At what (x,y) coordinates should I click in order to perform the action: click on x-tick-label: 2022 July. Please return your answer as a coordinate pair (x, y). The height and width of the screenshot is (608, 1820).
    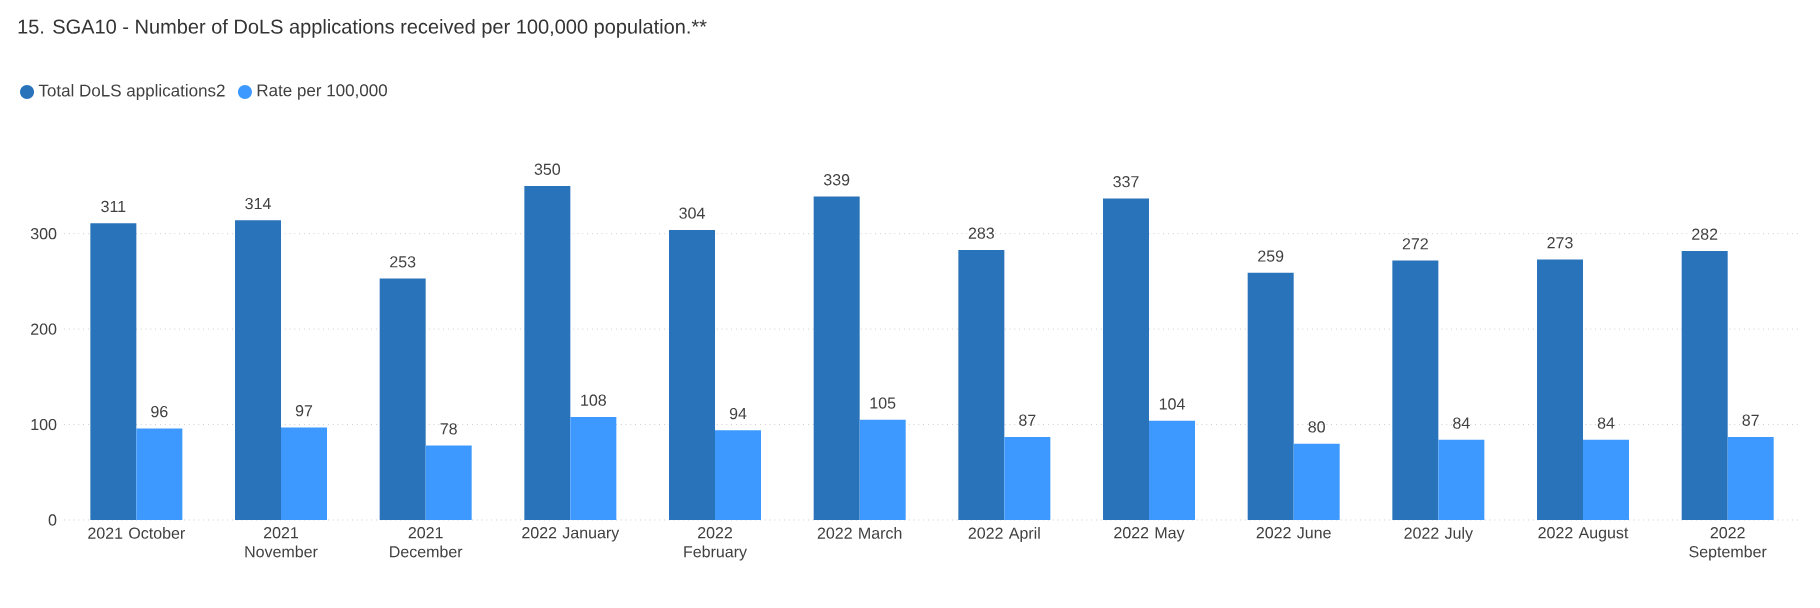
    Looking at the image, I should click on (1438, 534).